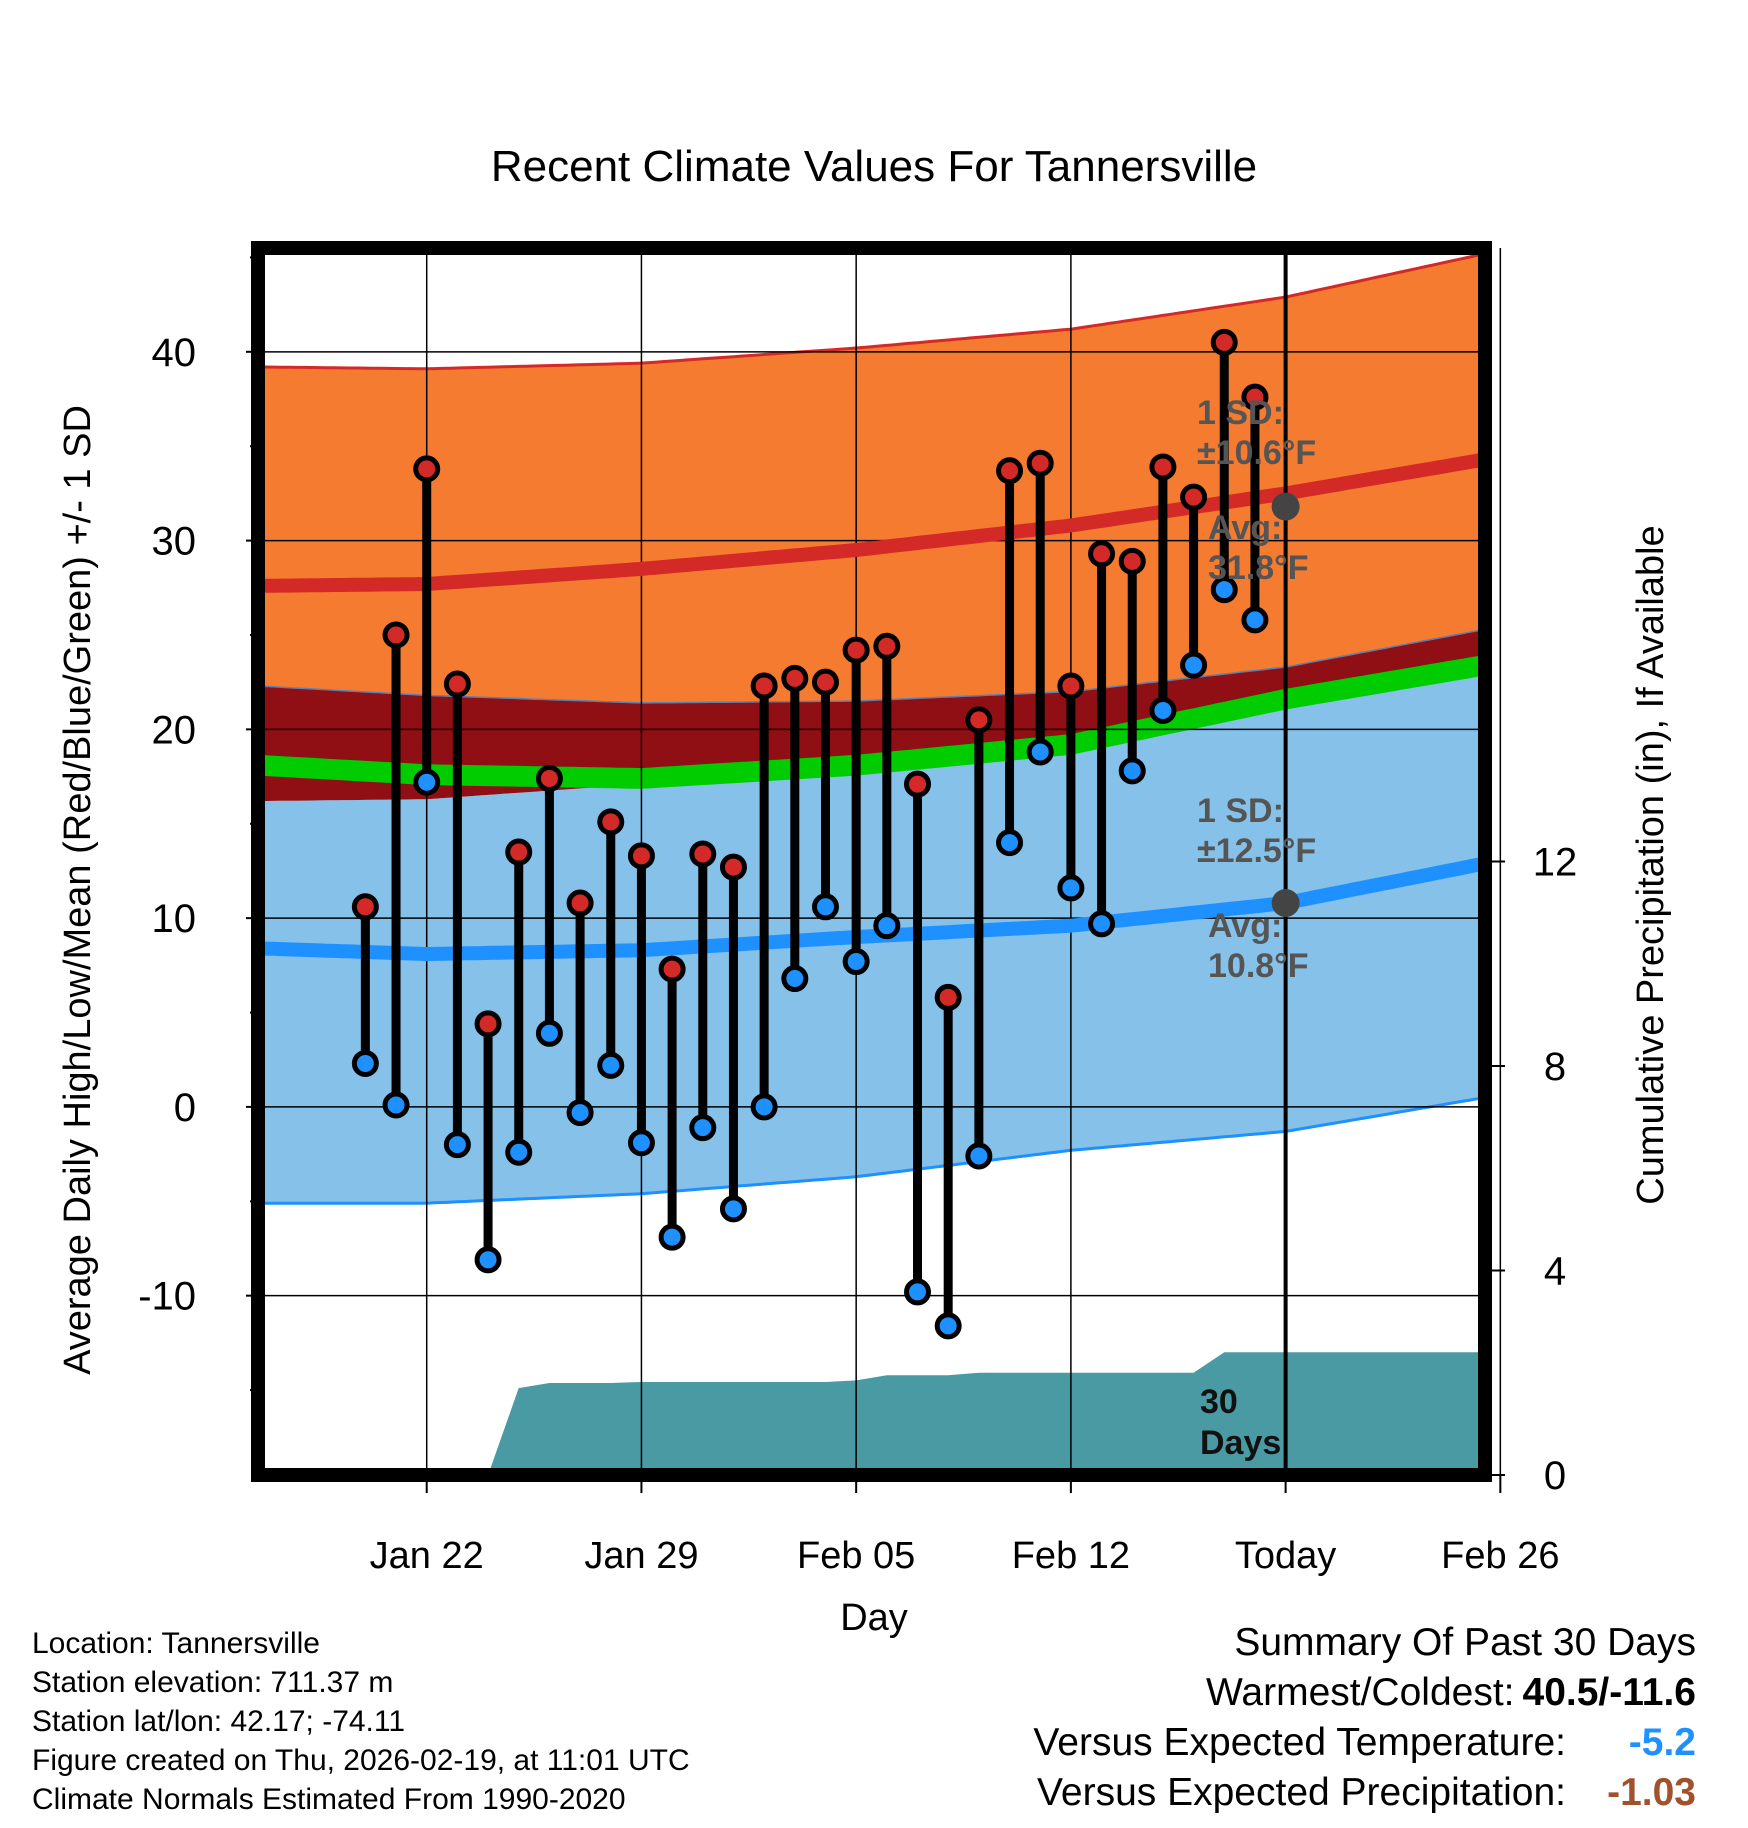  Describe the element at coordinates (1256, 453) in the screenshot. I see `high-sd-value: ±10.6°F` at that location.